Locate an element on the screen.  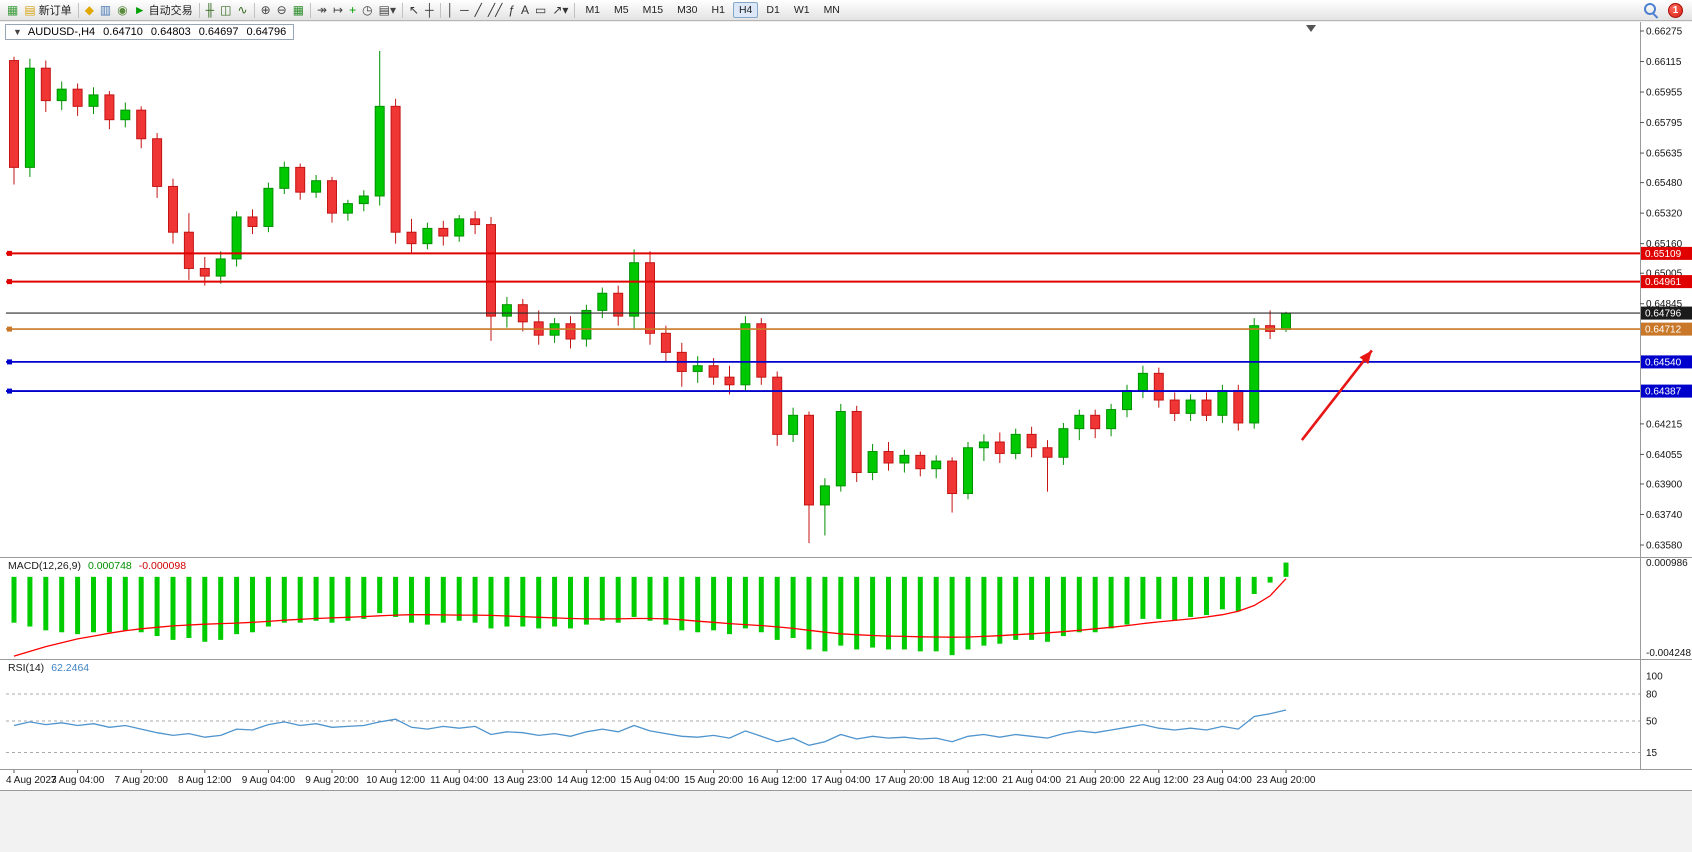
channel-icon: ╱╱ is located at coordinates (495, 10).